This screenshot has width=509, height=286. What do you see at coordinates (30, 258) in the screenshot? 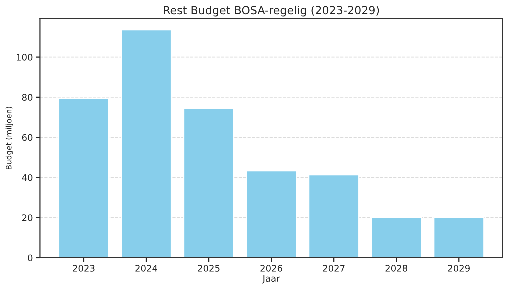
I see `y-tick-label: 0` at bounding box center [30, 258].